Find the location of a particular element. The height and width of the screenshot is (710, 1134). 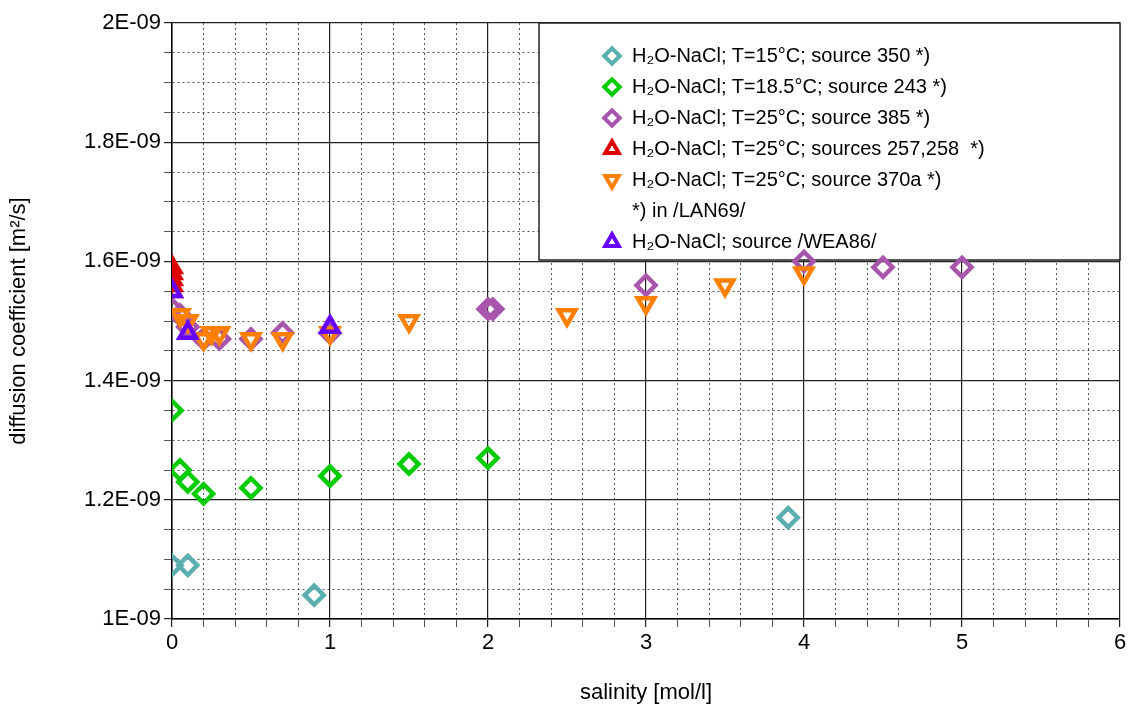

y-tick-label: 1.8E-09 is located at coordinates (122, 141).